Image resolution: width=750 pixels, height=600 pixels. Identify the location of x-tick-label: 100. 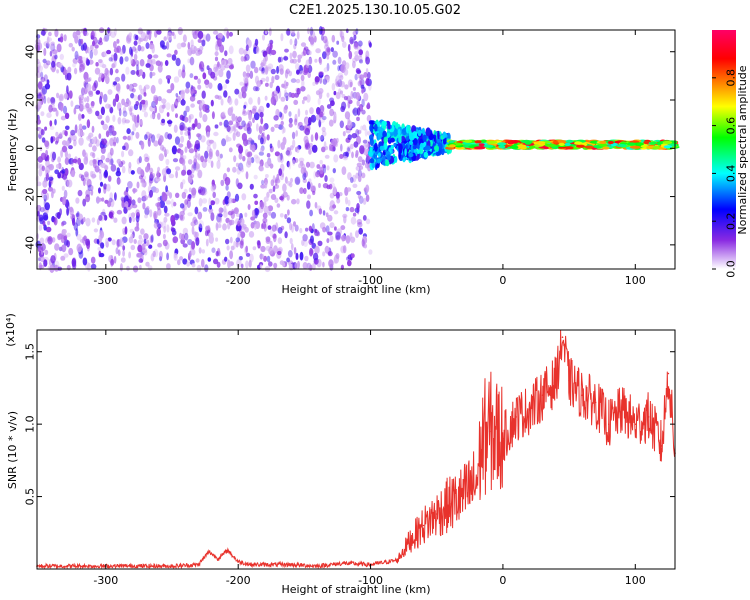
(635, 280).